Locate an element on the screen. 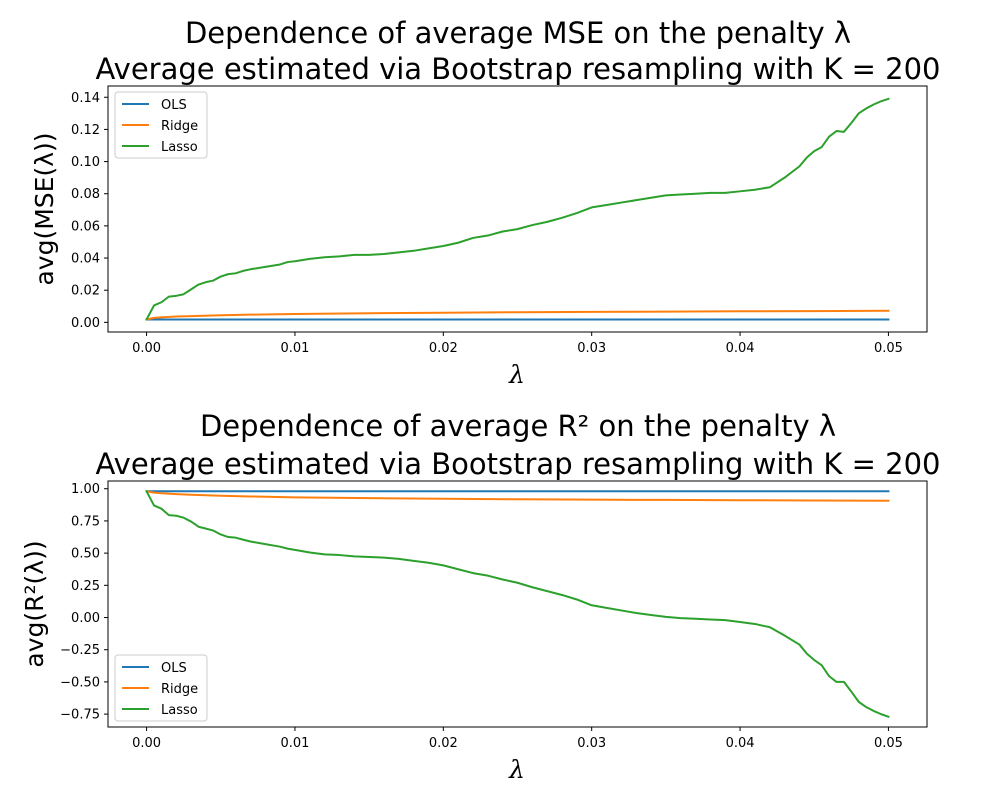  y-tick-label: 0.12 is located at coordinates (85, 130).